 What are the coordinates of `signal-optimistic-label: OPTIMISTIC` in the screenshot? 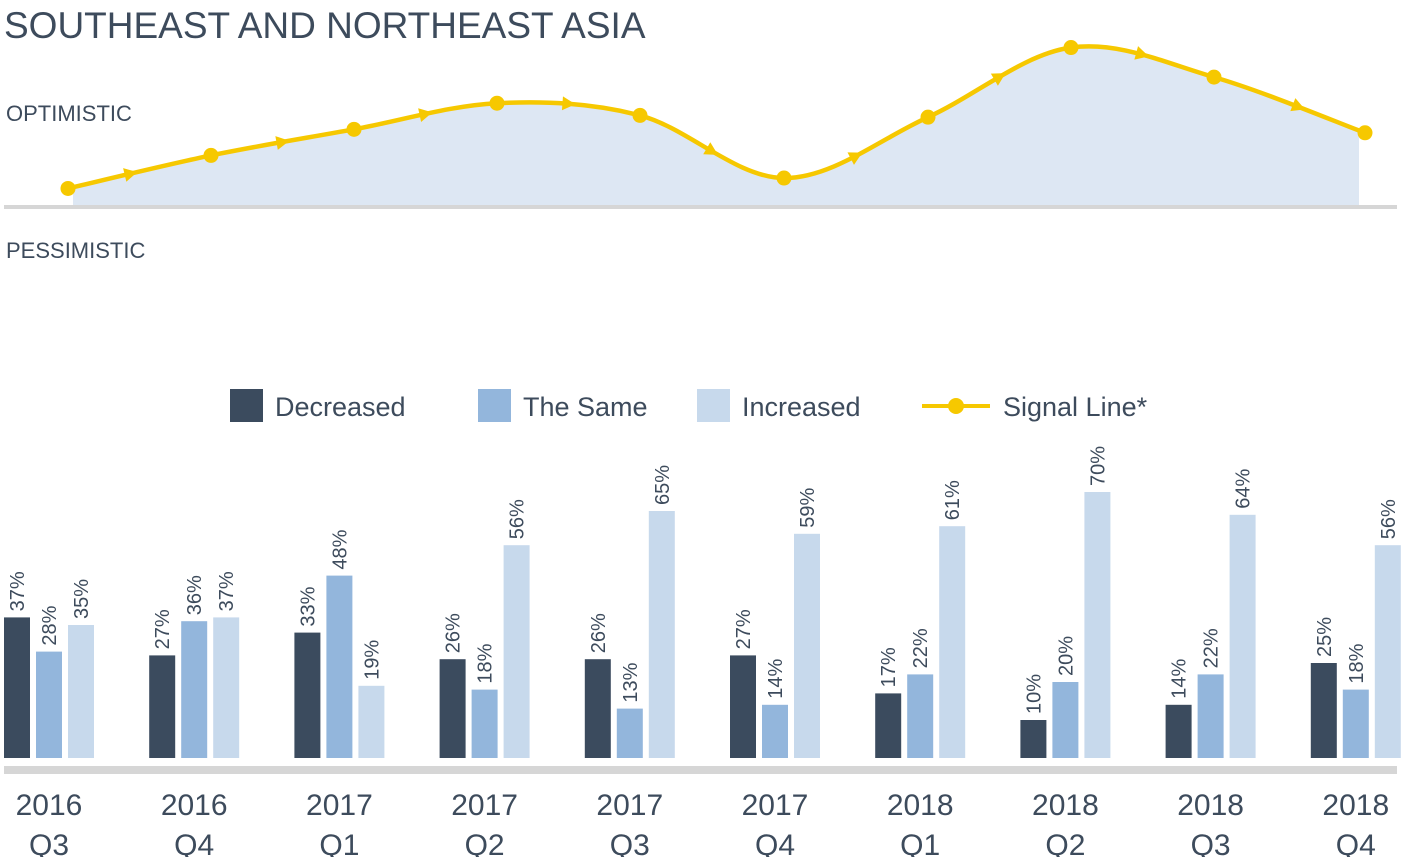 It's located at (69, 113).